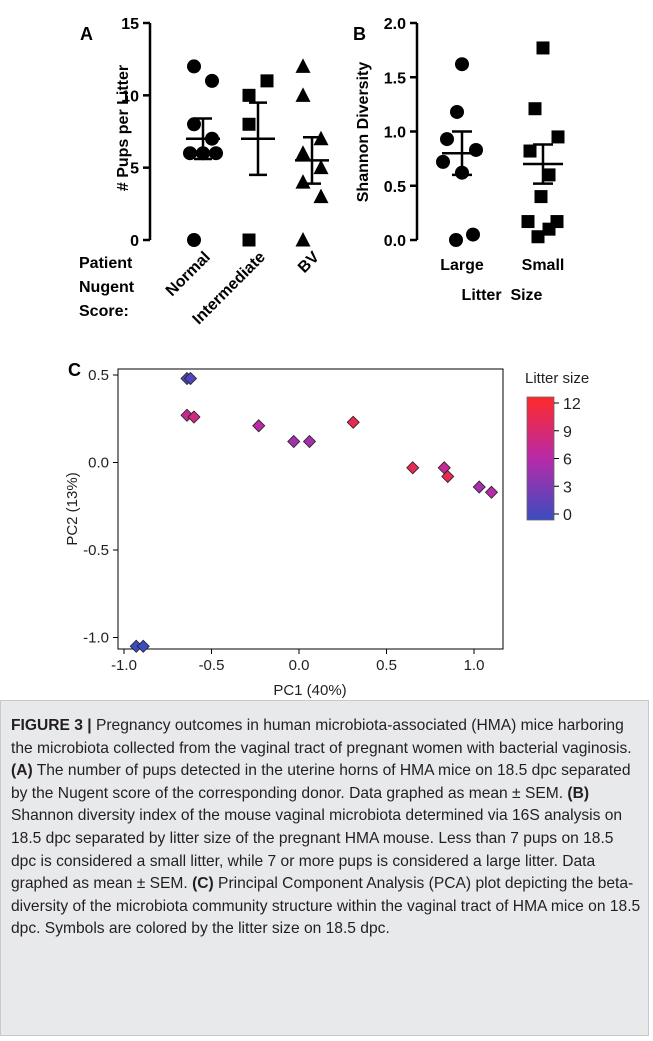  I want to click on panel-b-ytick-label: 0.0, so click(395, 241).